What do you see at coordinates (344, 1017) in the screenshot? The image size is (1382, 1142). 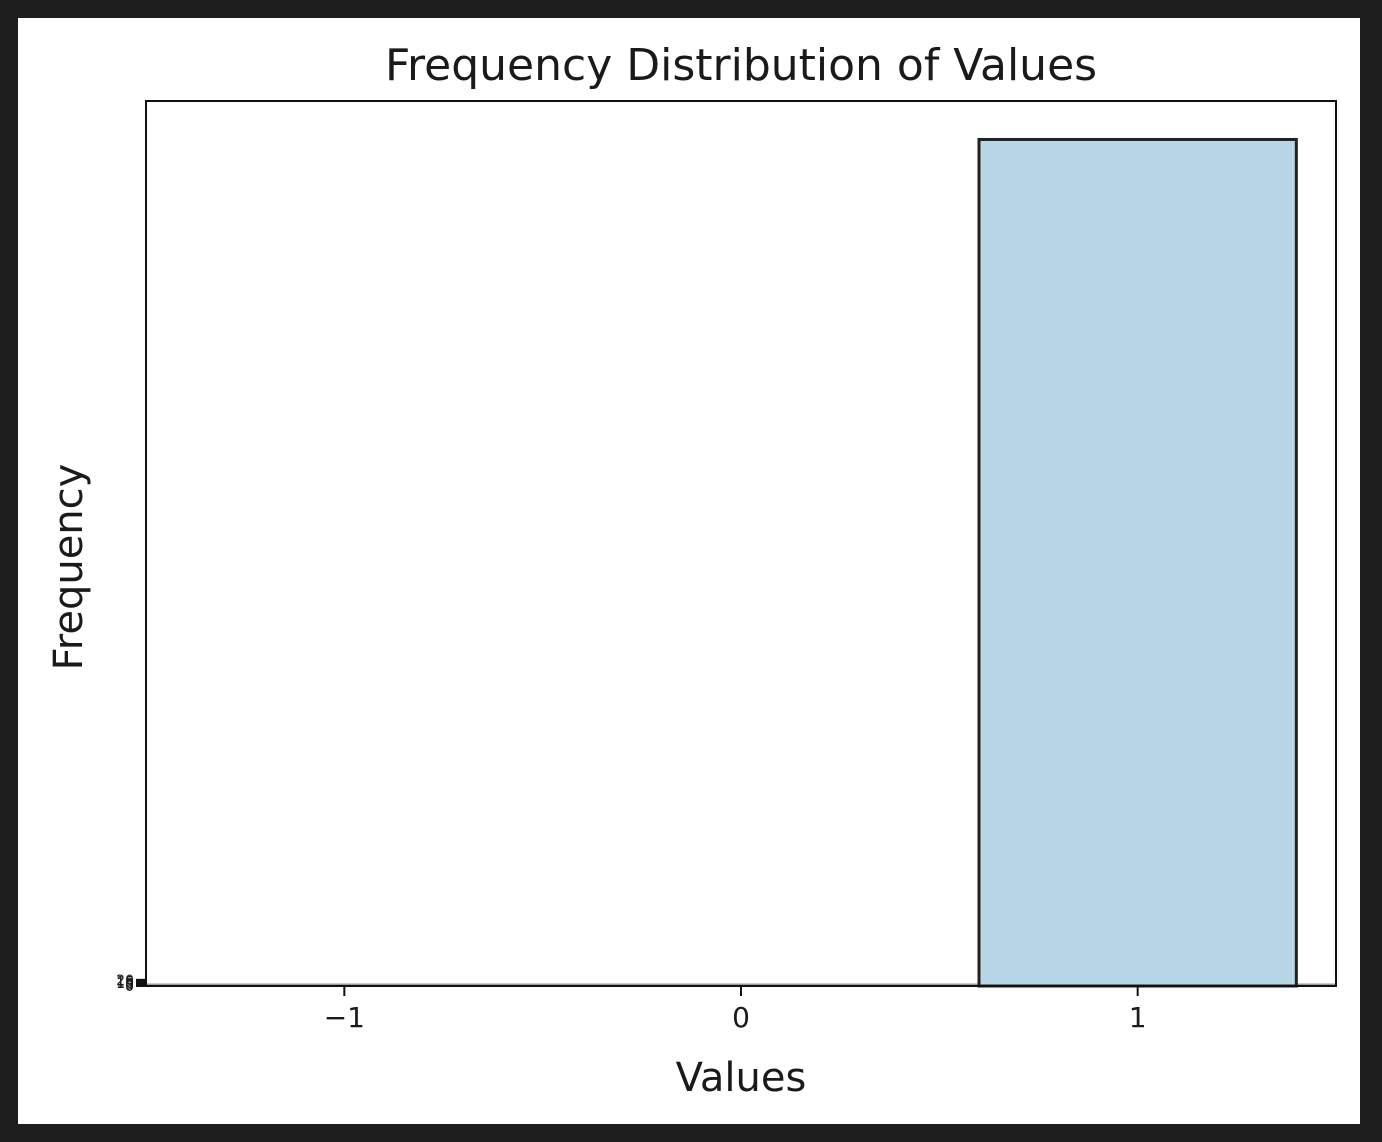 I see `x-tick-label: −1` at bounding box center [344, 1017].